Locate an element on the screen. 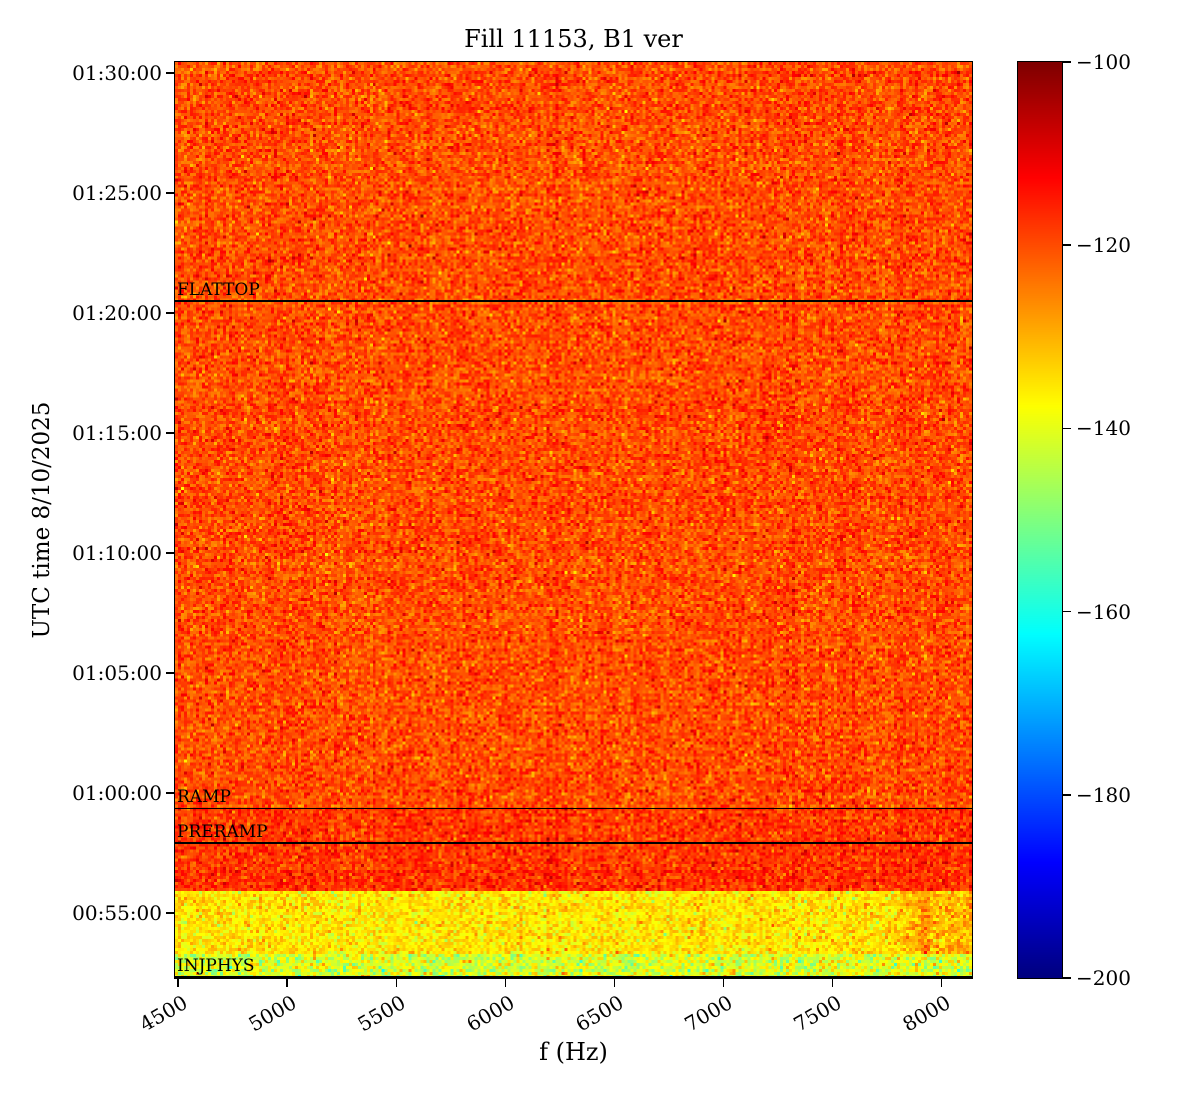 The height and width of the screenshot is (1100, 1200). colorbar-tick-label: −160 is located at coordinates (1103, 611).